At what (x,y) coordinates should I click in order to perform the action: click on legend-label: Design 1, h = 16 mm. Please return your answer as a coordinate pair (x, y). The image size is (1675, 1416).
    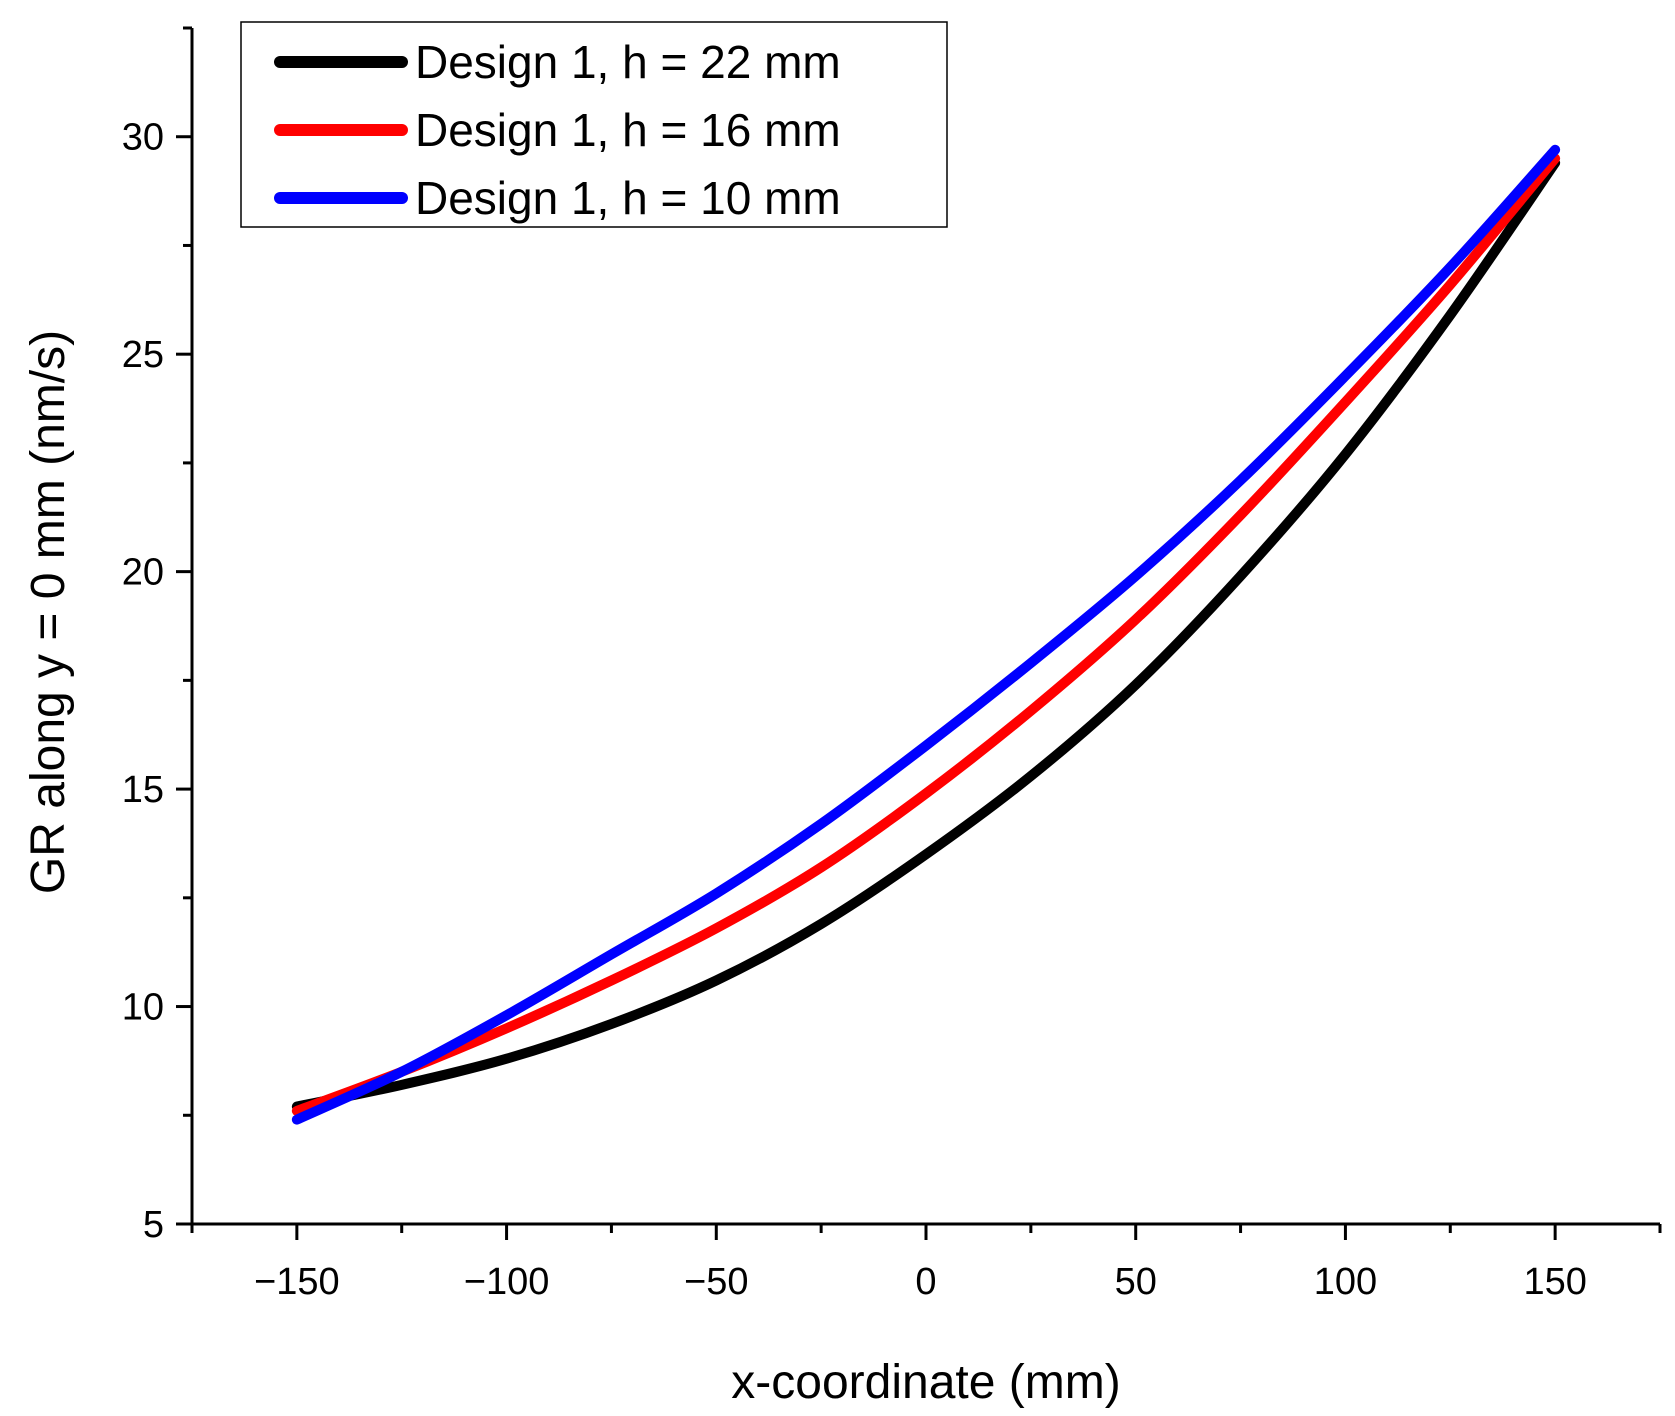
    Looking at the image, I should click on (628, 130).